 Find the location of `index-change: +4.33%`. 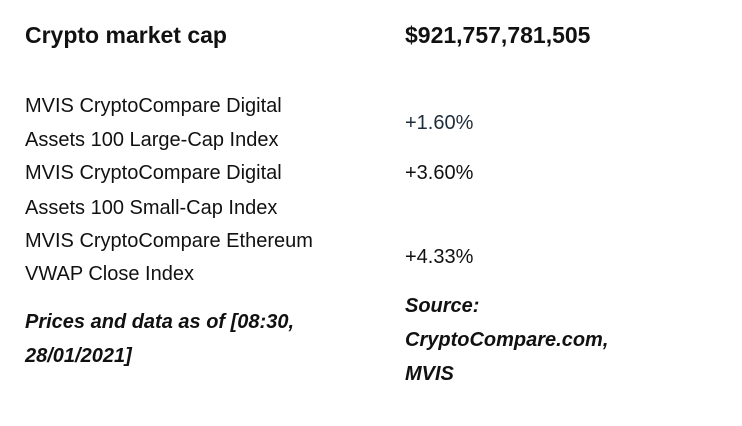

index-change: +4.33% is located at coordinates (439, 257).